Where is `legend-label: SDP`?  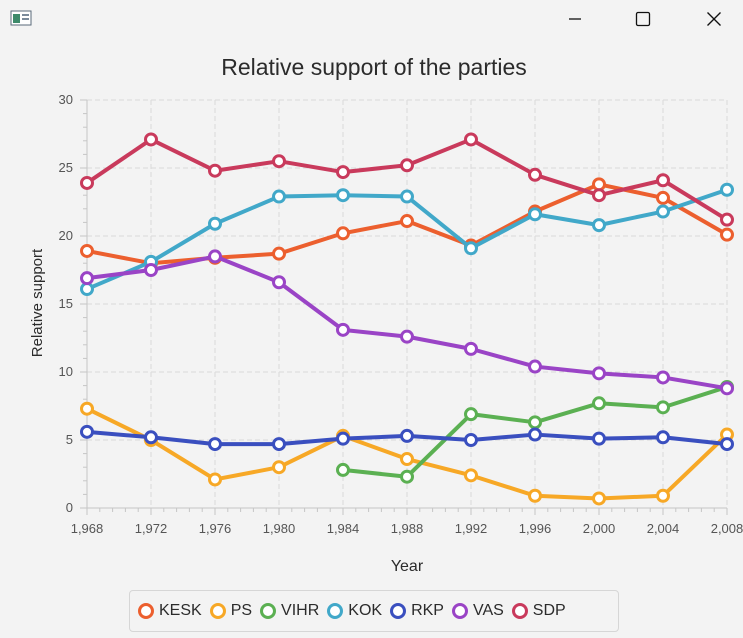
legend-label: SDP is located at coordinates (549, 610).